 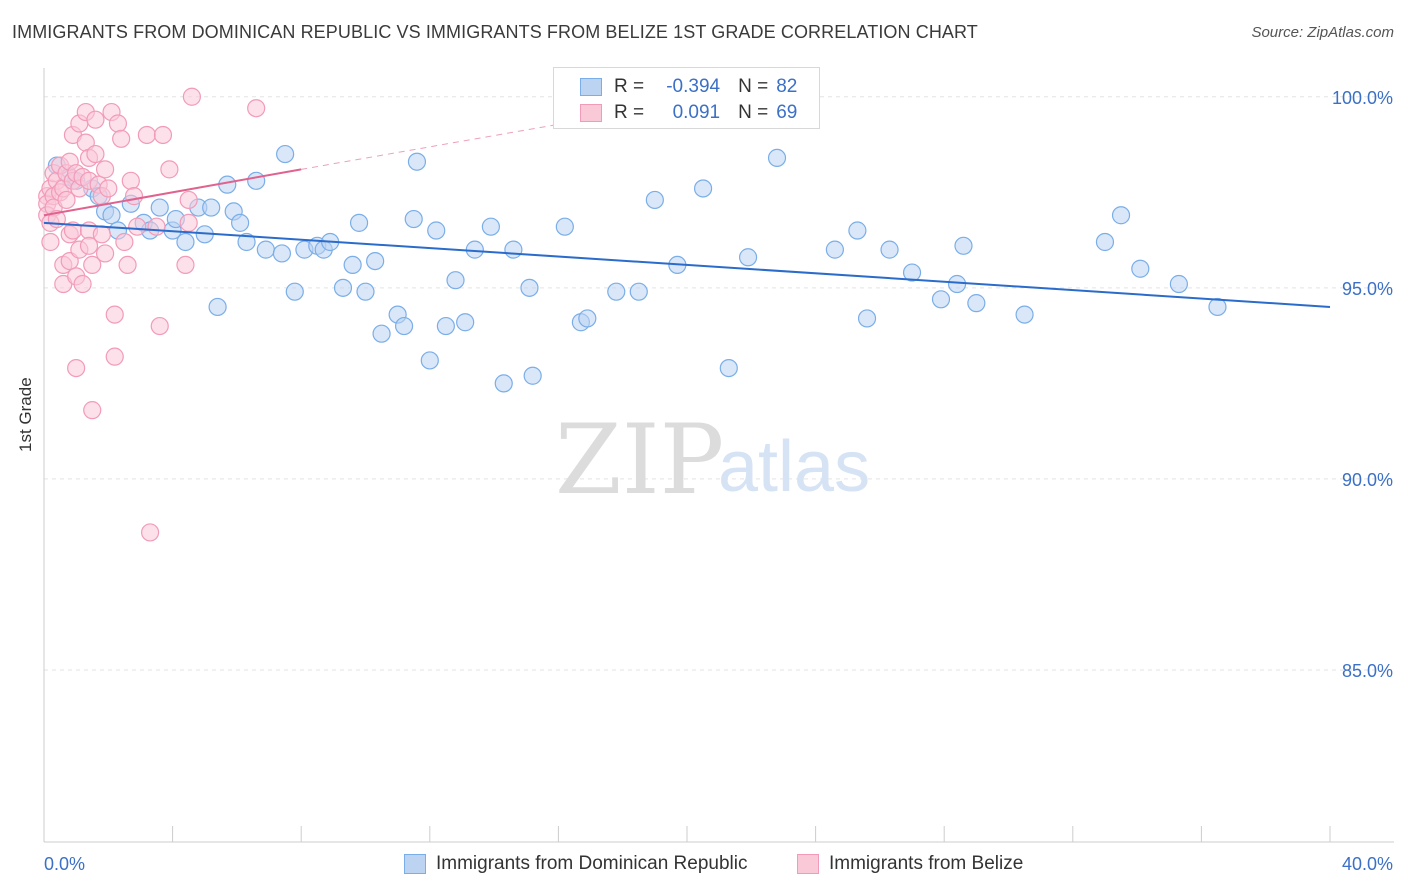 I want to click on legend-label-belize: Immigrants from Belize, so click(x=926, y=863).